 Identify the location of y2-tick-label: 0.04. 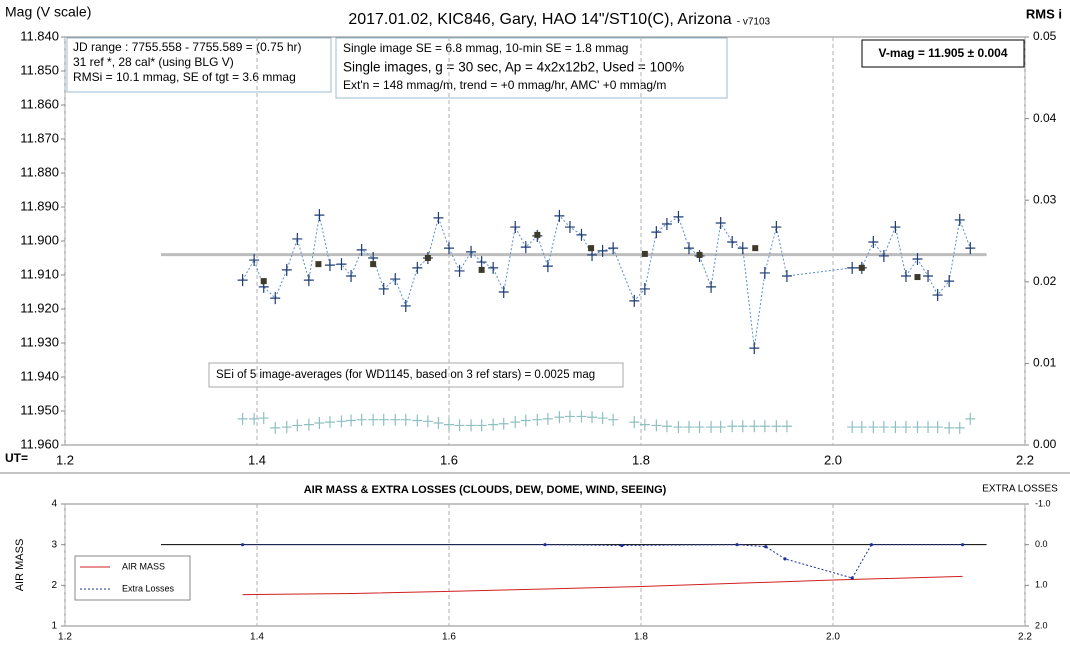
(1045, 118).